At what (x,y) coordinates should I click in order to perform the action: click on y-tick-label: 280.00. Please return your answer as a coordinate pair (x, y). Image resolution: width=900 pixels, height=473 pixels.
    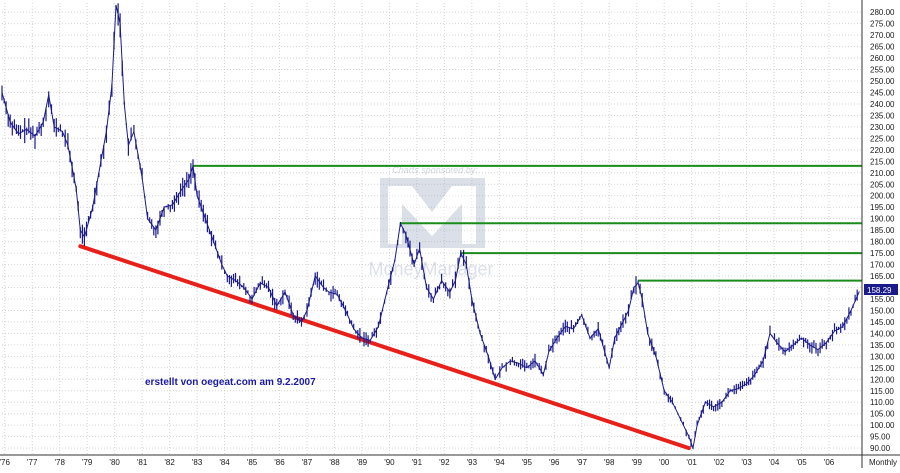
    Looking at the image, I should click on (882, 12).